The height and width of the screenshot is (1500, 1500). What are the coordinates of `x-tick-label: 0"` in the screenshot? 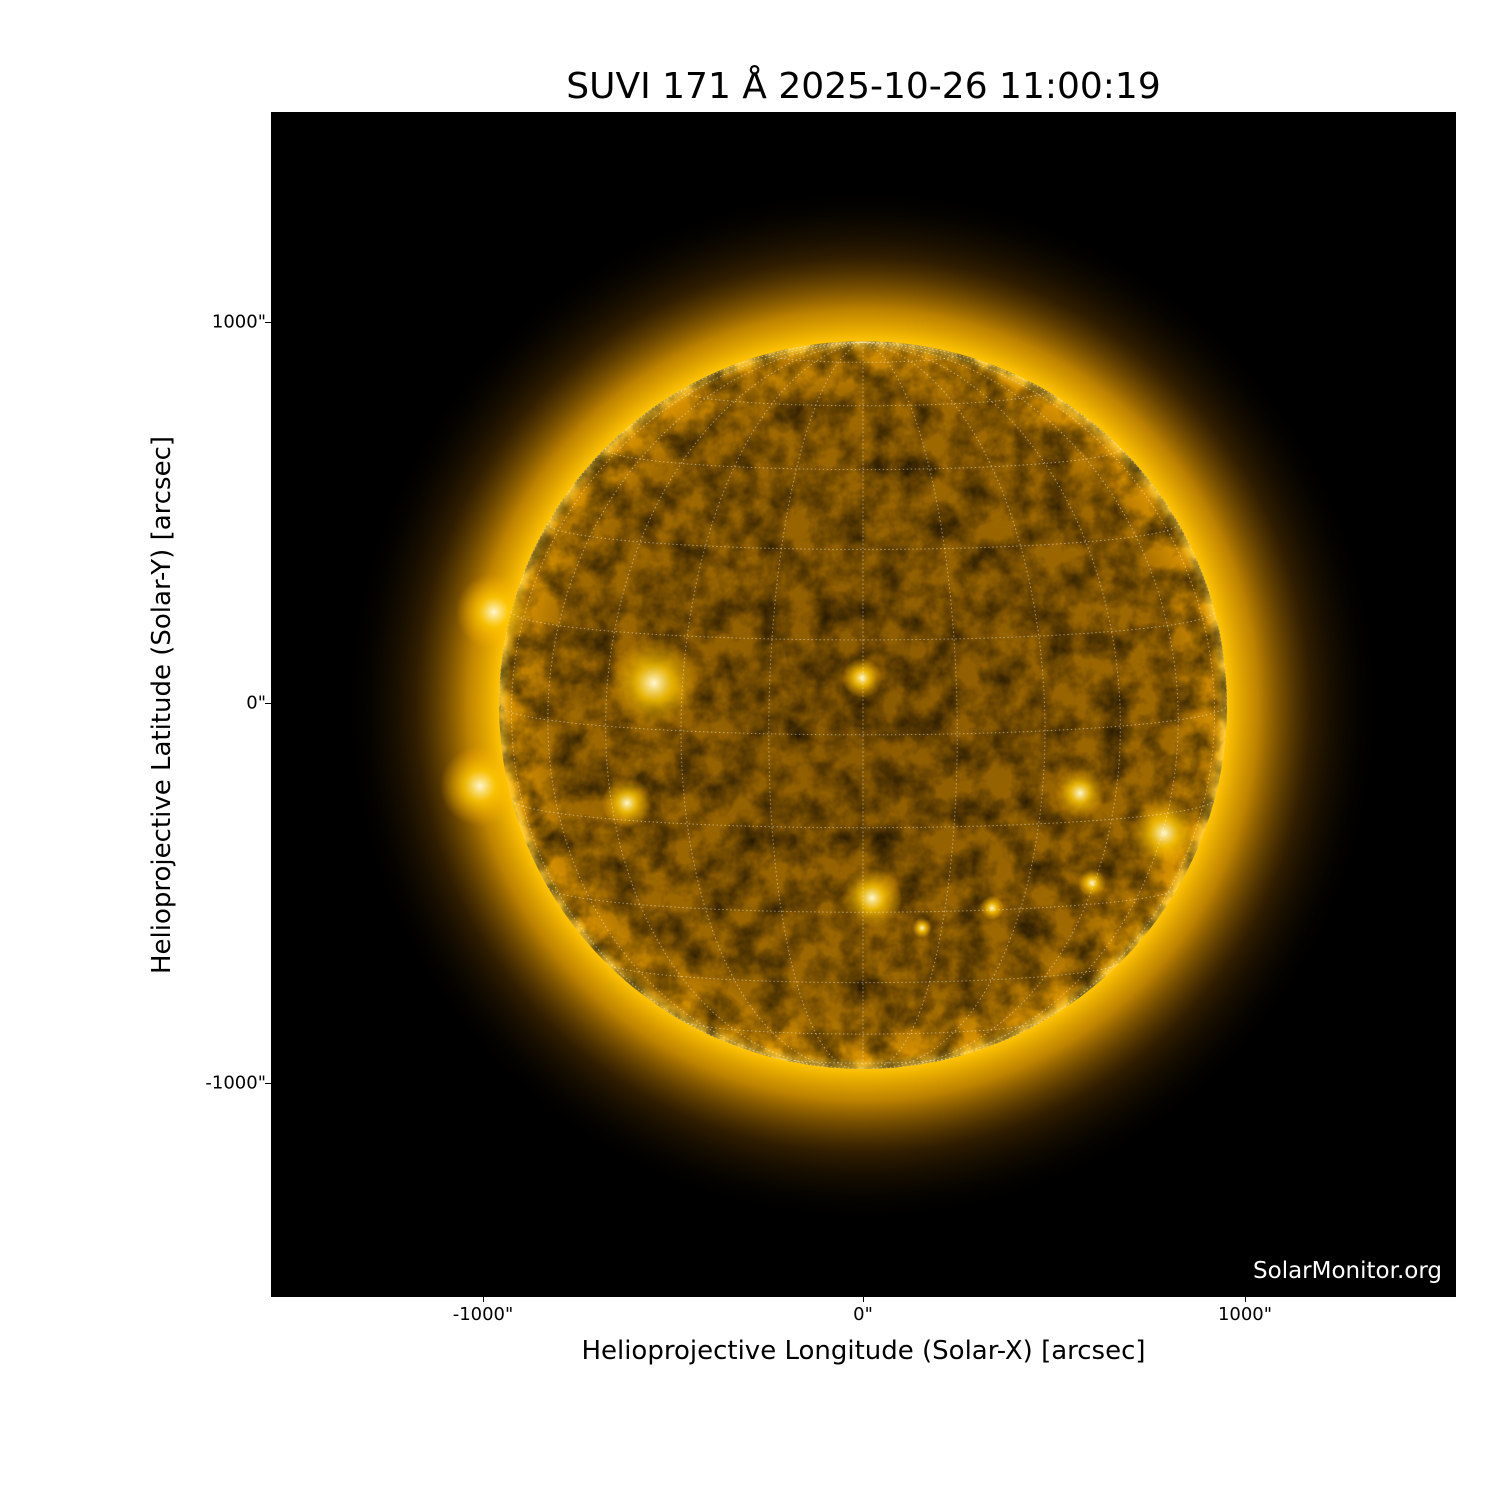 It's located at (863, 1314).